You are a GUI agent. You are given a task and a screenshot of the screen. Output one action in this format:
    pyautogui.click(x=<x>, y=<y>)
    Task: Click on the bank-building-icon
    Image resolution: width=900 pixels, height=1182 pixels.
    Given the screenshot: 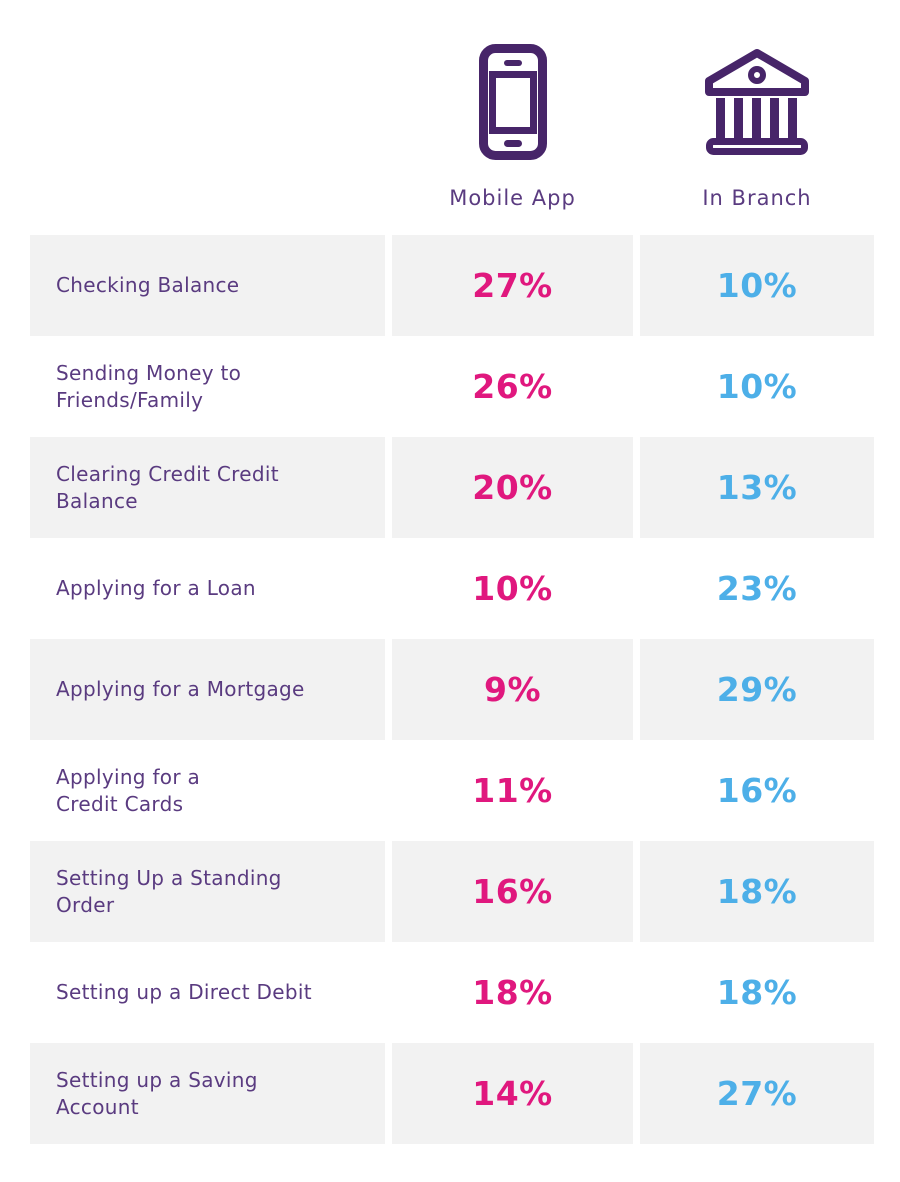 What is the action you would take?
    pyautogui.click(x=757, y=102)
    